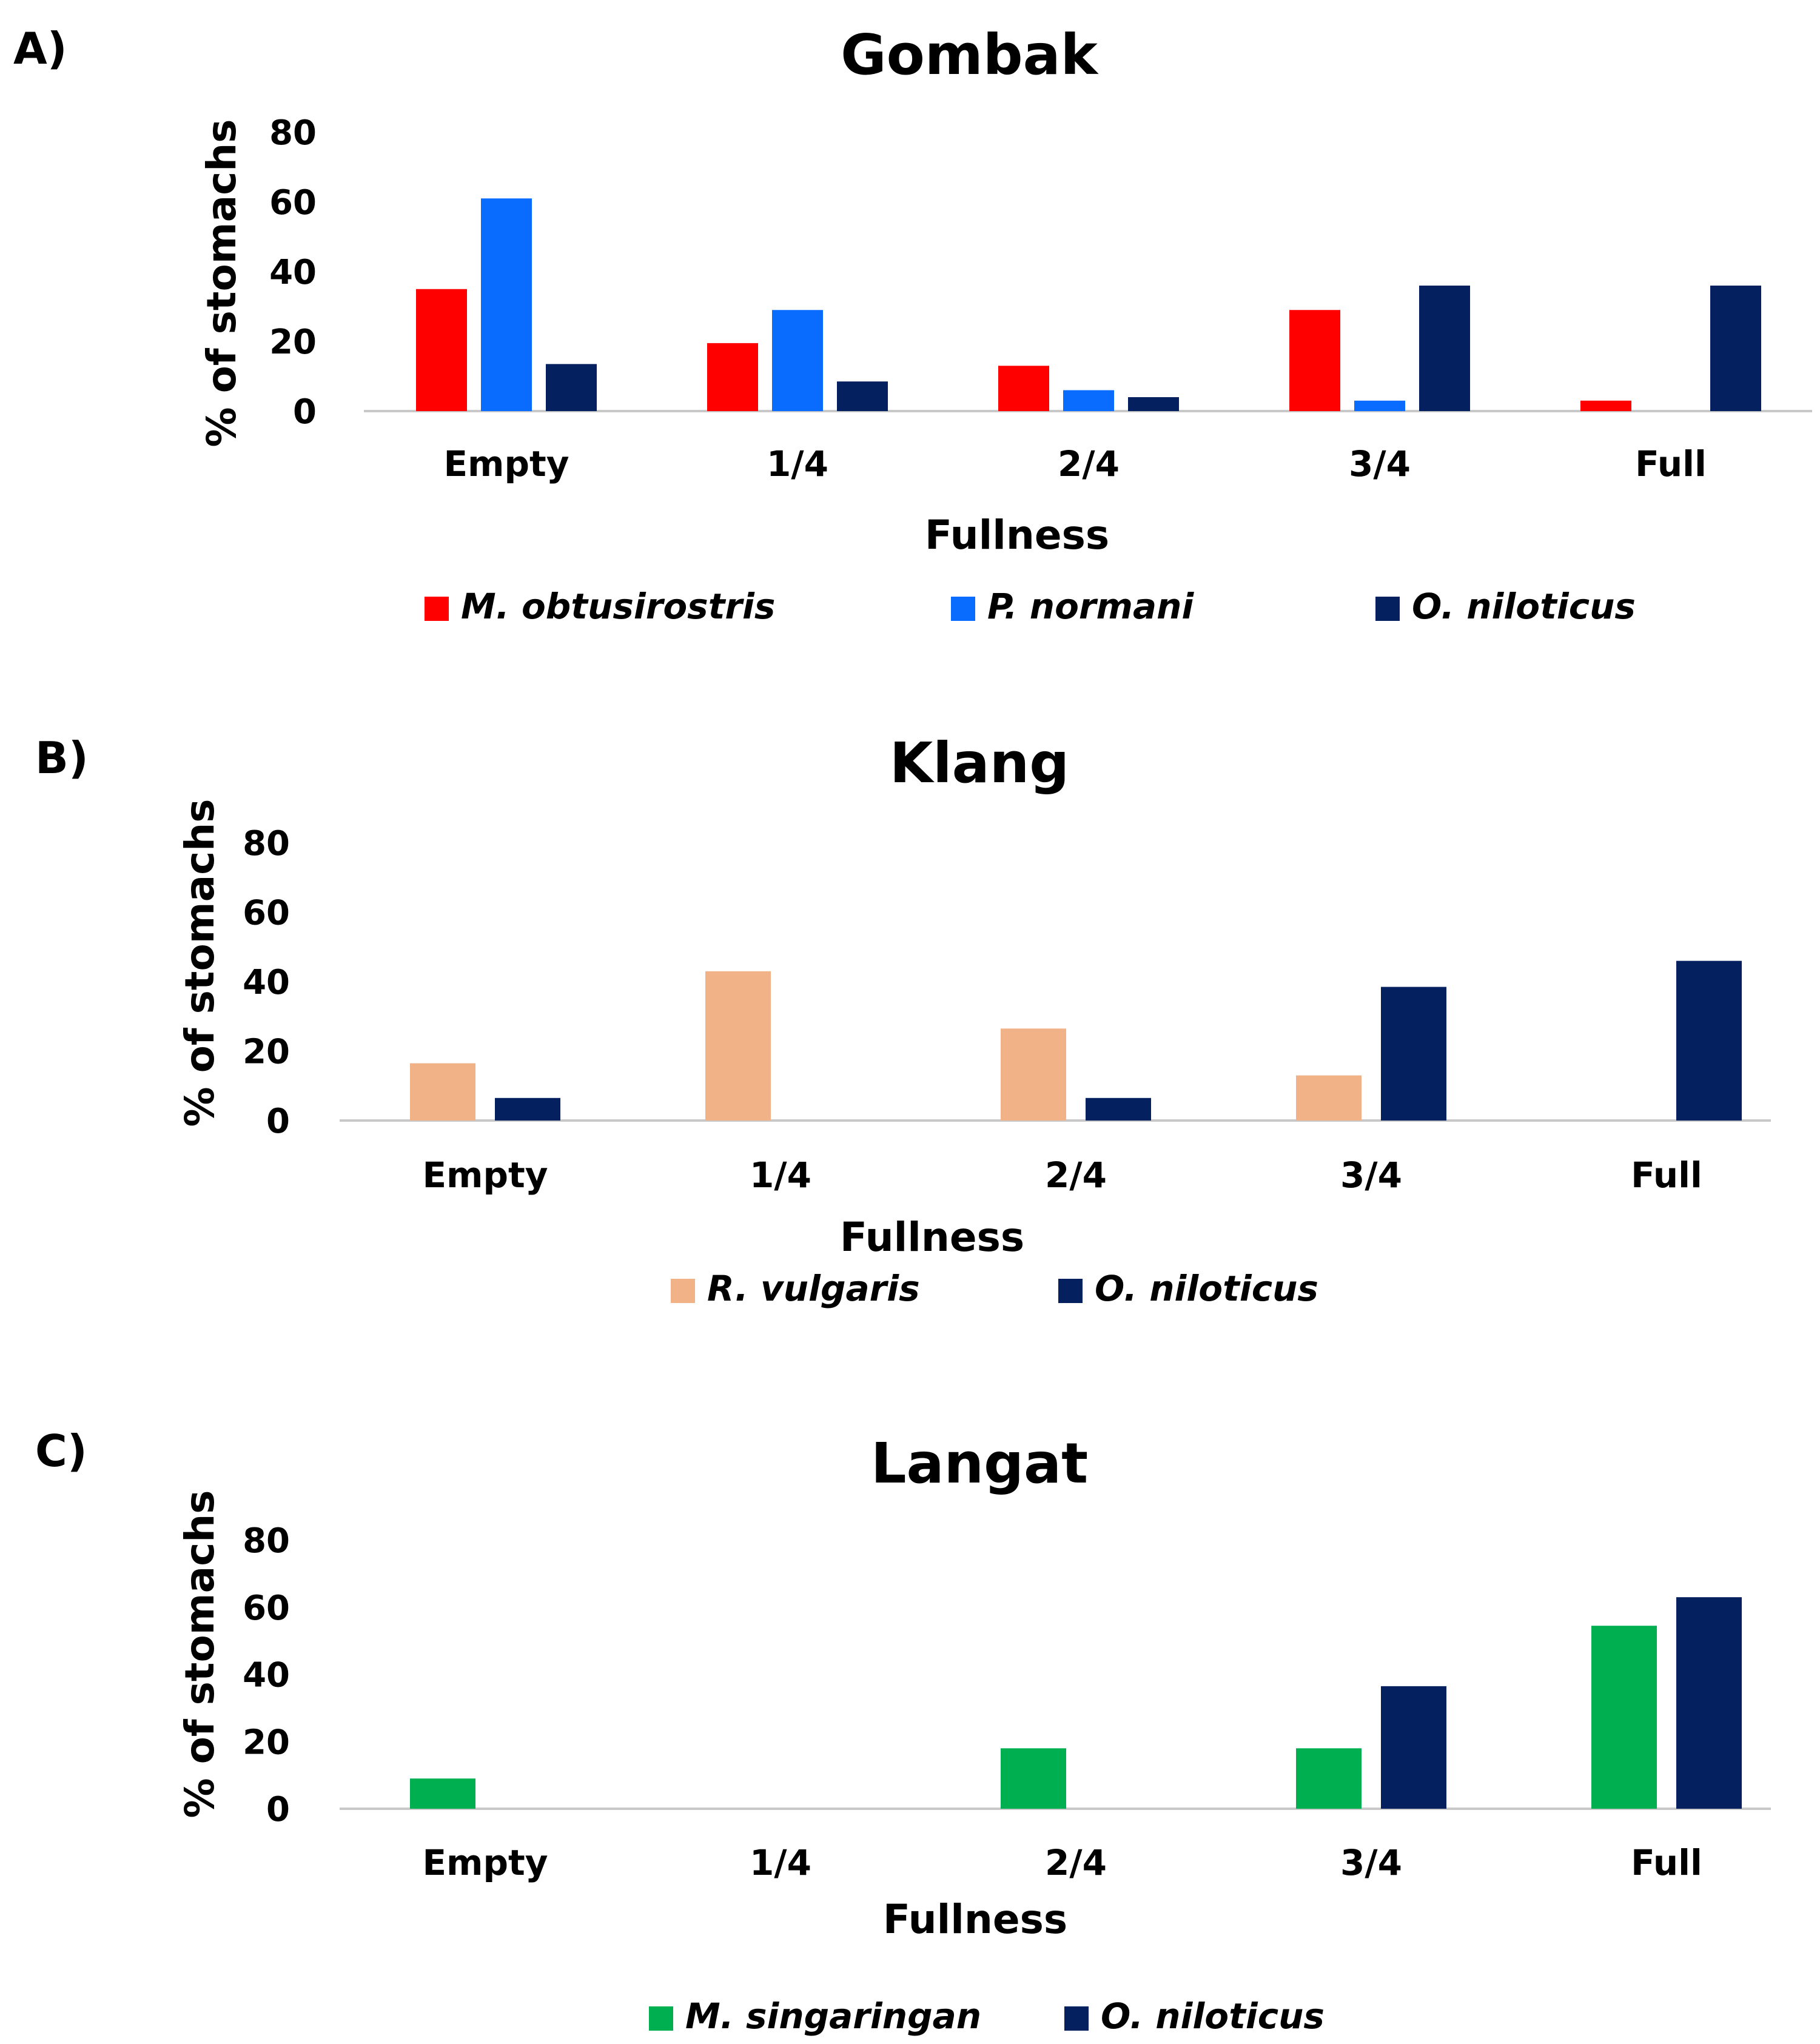 The image size is (1820, 2044). I want to click on chart-title-klang: Klang, so click(979, 763).